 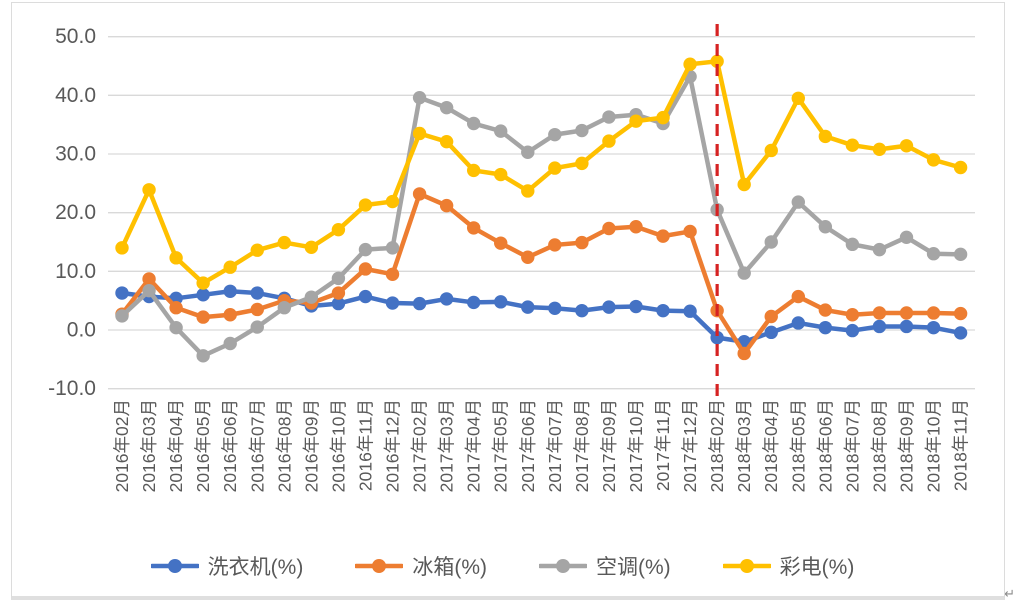 I want to click on data-point-洗衣机(%)-2016年05月, so click(x=203, y=295).